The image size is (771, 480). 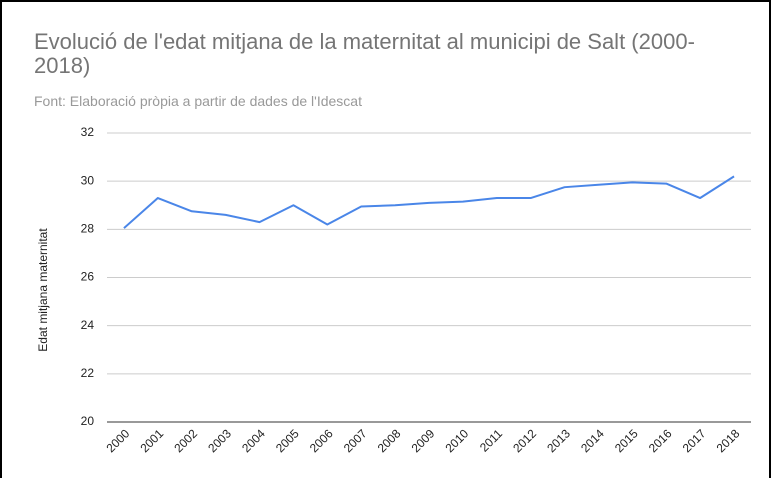 What do you see at coordinates (88, 277) in the screenshot?
I see `y-tick-label: 26` at bounding box center [88, 277].